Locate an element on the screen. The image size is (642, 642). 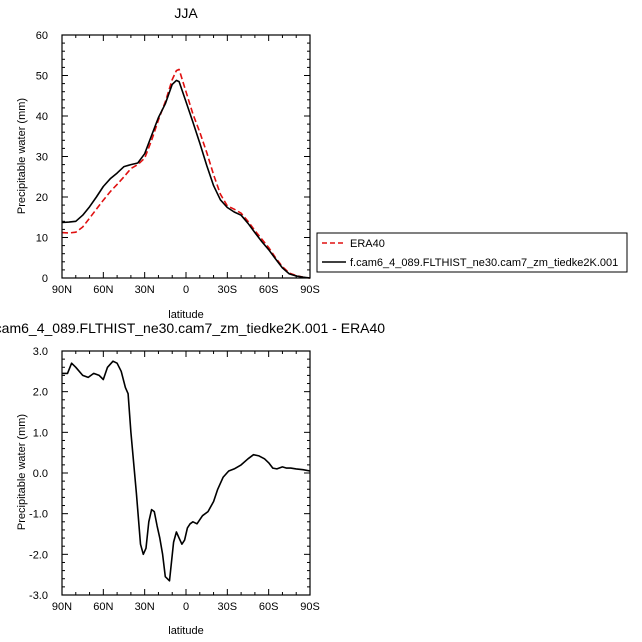
top-x-tick-label: 90S is located at coordinates (310, 290).